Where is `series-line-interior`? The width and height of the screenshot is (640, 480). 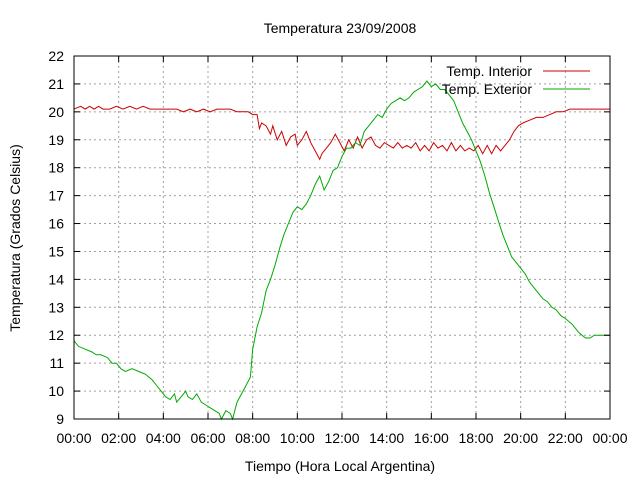
series-line-interior is located at coordinates (341, 133).